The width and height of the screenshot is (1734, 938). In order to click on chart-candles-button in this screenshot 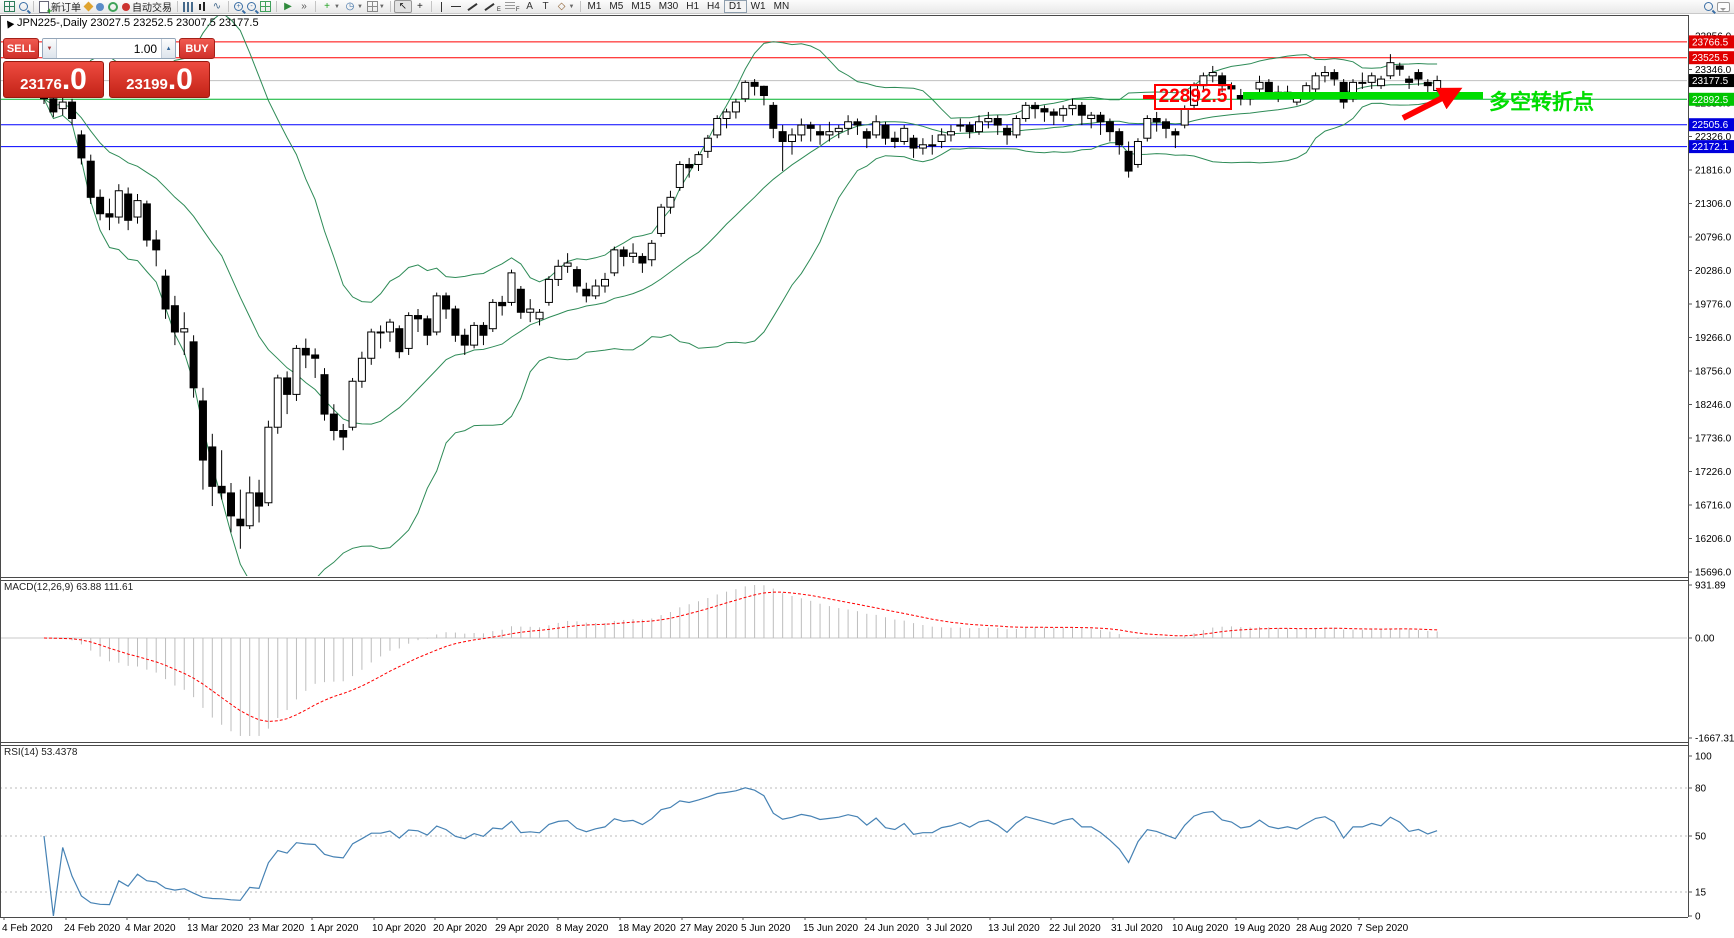, I will do `click(202, 6)`.